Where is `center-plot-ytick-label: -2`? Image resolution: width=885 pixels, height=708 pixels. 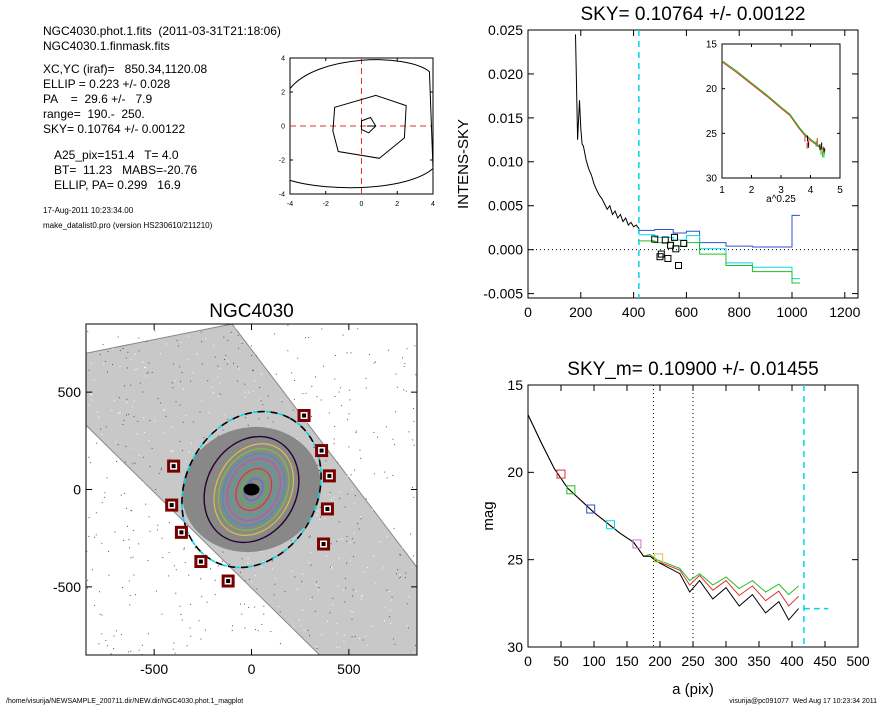
center-plot-ytick-label: -2 is located at coordinates (282, 160).